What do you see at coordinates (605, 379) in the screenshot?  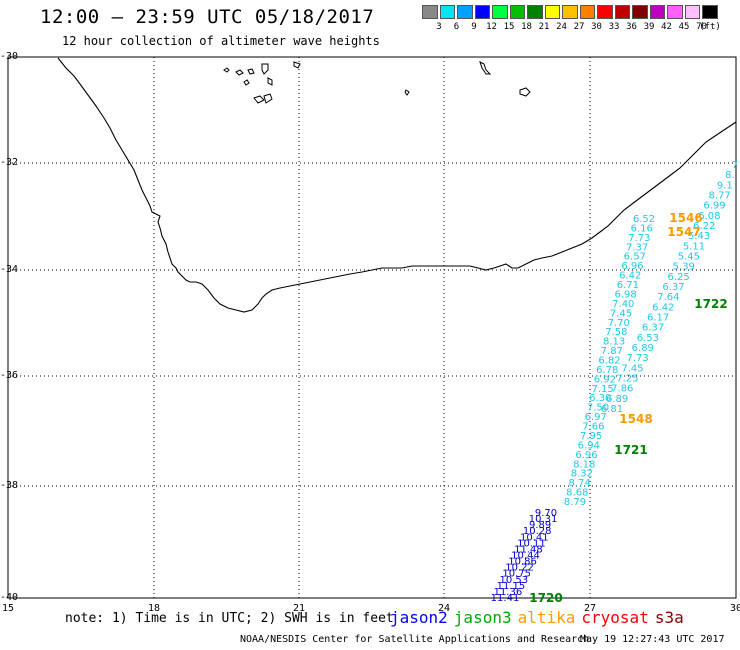 I see `wave-height-value: 6.92` at bounding box center [605, 379].